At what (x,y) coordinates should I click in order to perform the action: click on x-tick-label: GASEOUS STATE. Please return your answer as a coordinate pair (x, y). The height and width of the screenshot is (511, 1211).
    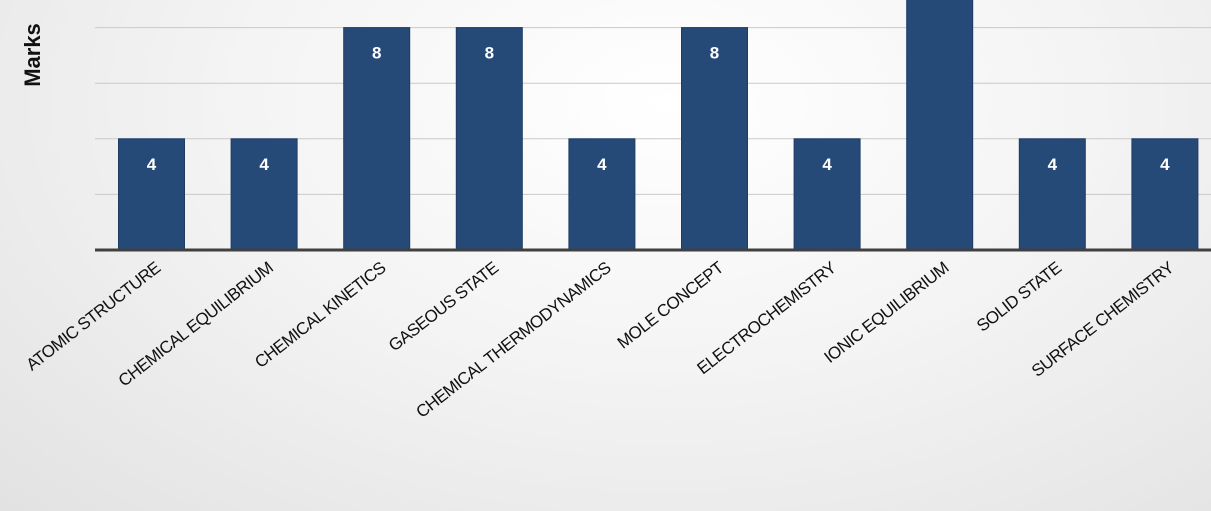
    Looking at the image, I should click on (443, 306).